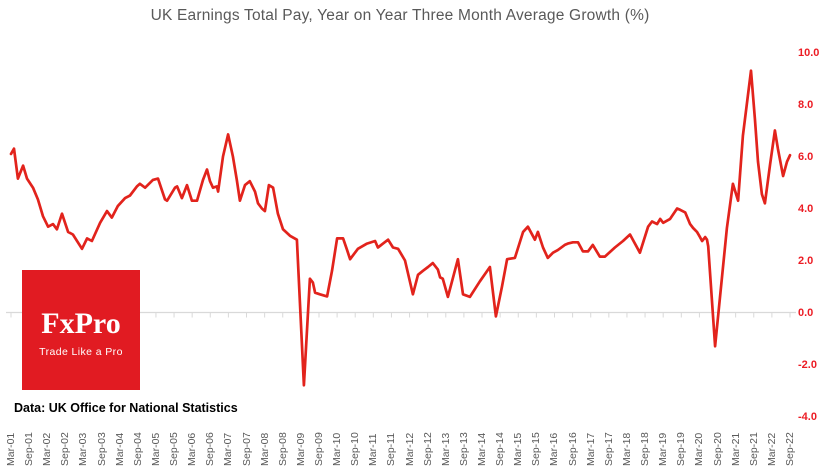 This screenshot has height=470, width=835. Describe the element at coordinates (806, 156) in the screenshot. I see `y-axis-tick-label: 6.0` at that location.